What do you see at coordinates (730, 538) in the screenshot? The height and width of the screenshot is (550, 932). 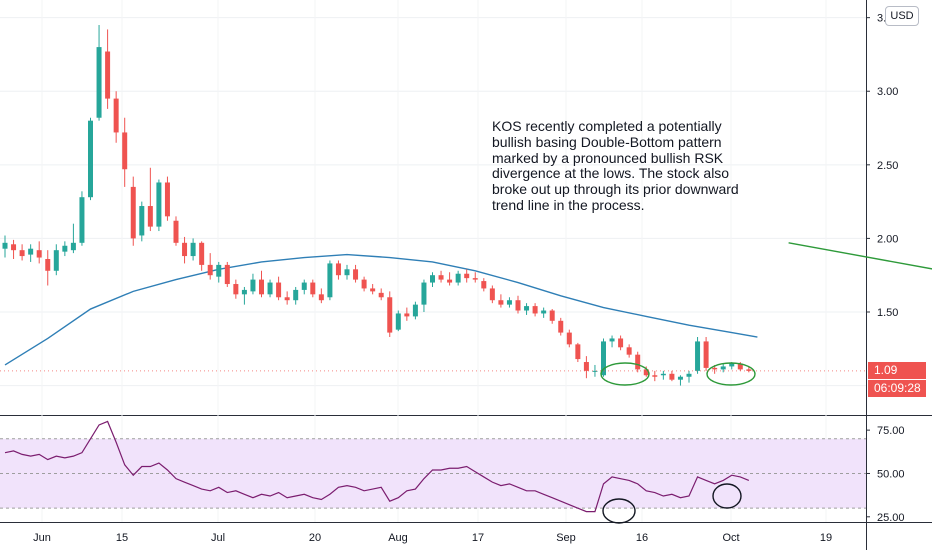 I see `time-tick-label: Oct` at bounding box center [730, 538].